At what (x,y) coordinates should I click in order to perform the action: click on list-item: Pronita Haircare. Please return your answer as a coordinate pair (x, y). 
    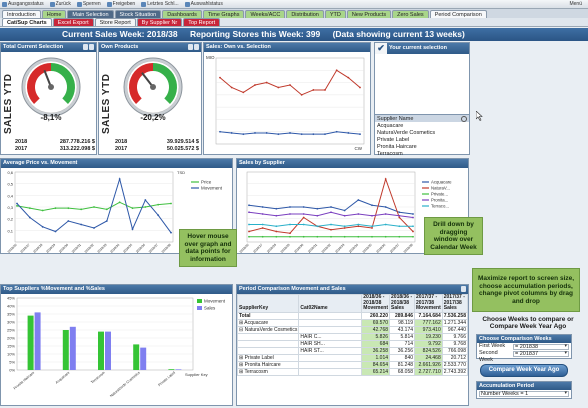
    Looking at the image, I should click on (397, 147).